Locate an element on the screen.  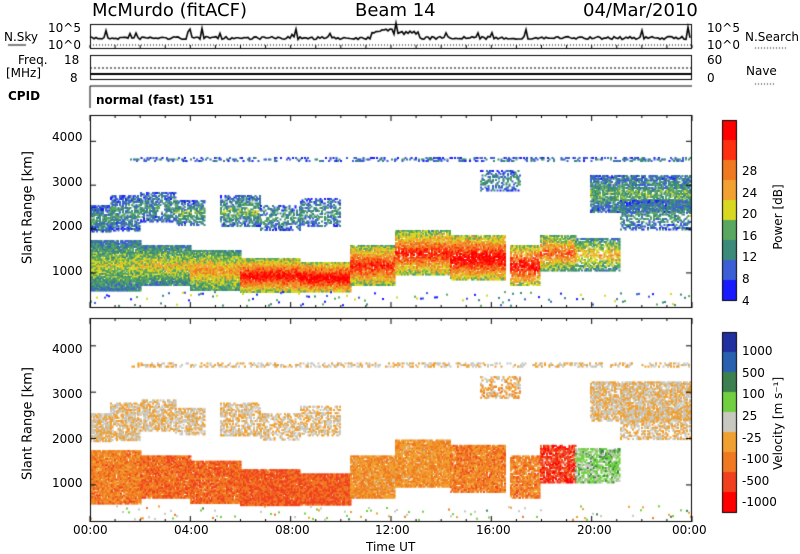
freq-label-line2: [MHz] is located at coordinates (24, 73).